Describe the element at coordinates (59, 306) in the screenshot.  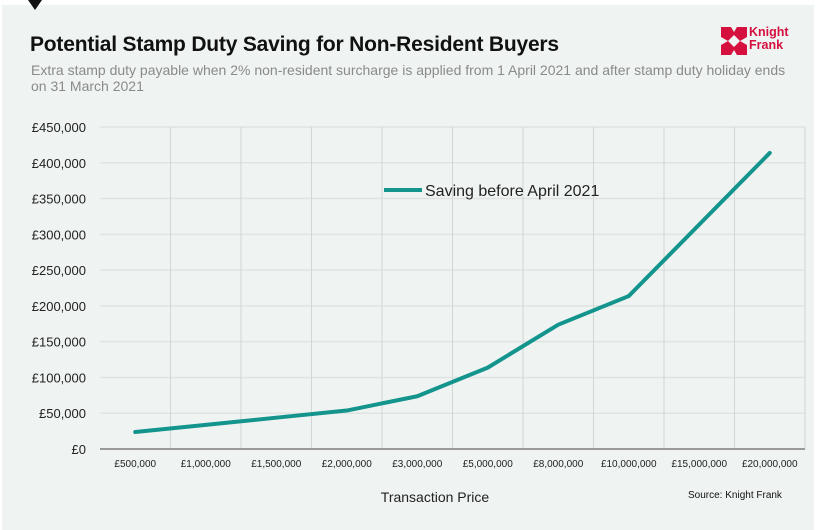
I see `y-tick-label: £200,000` at that location.